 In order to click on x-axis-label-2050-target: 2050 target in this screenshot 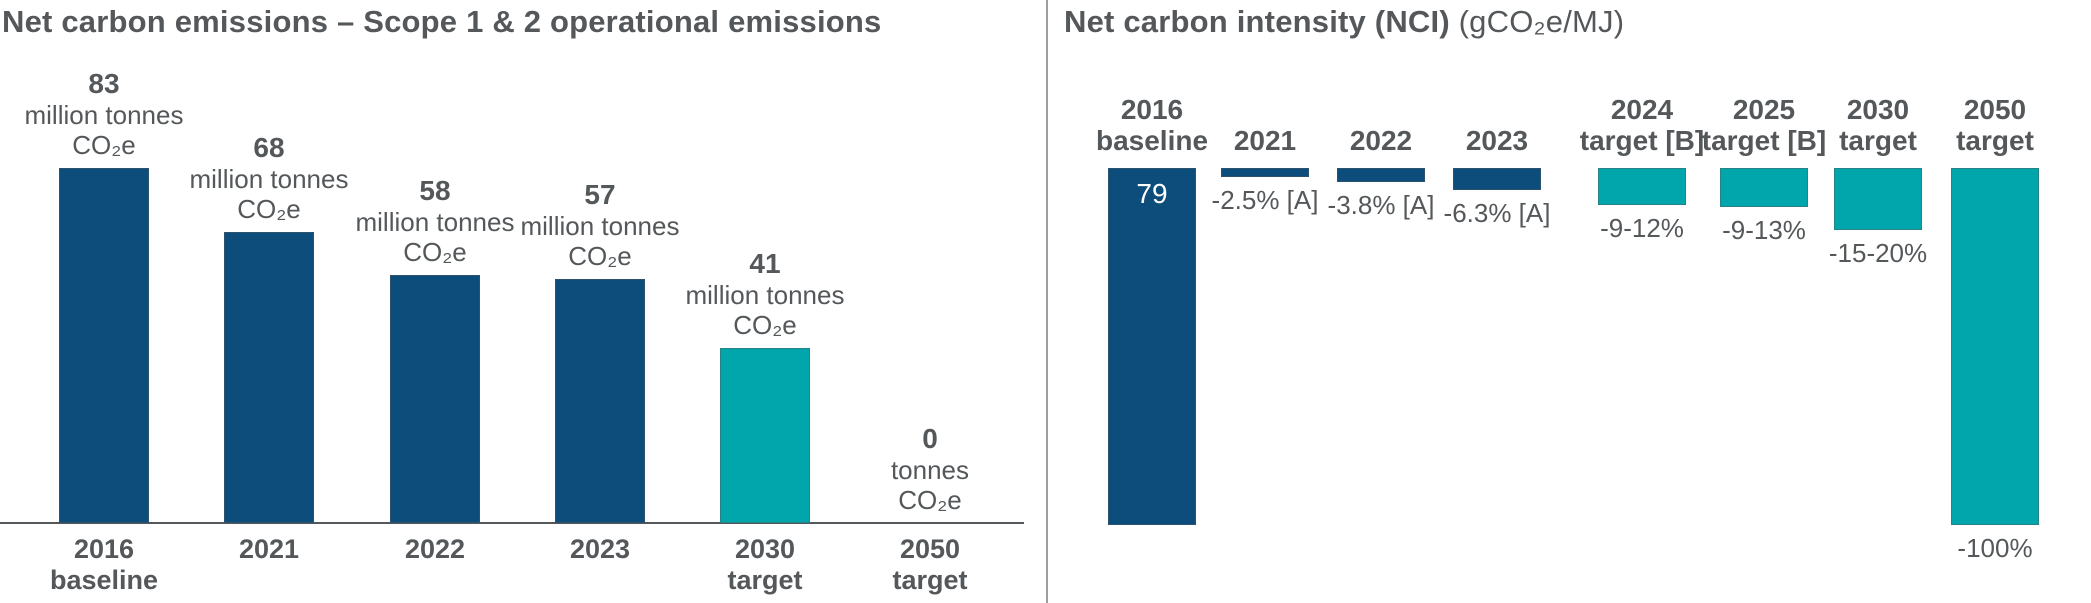, I will do `click(930, 565)`.